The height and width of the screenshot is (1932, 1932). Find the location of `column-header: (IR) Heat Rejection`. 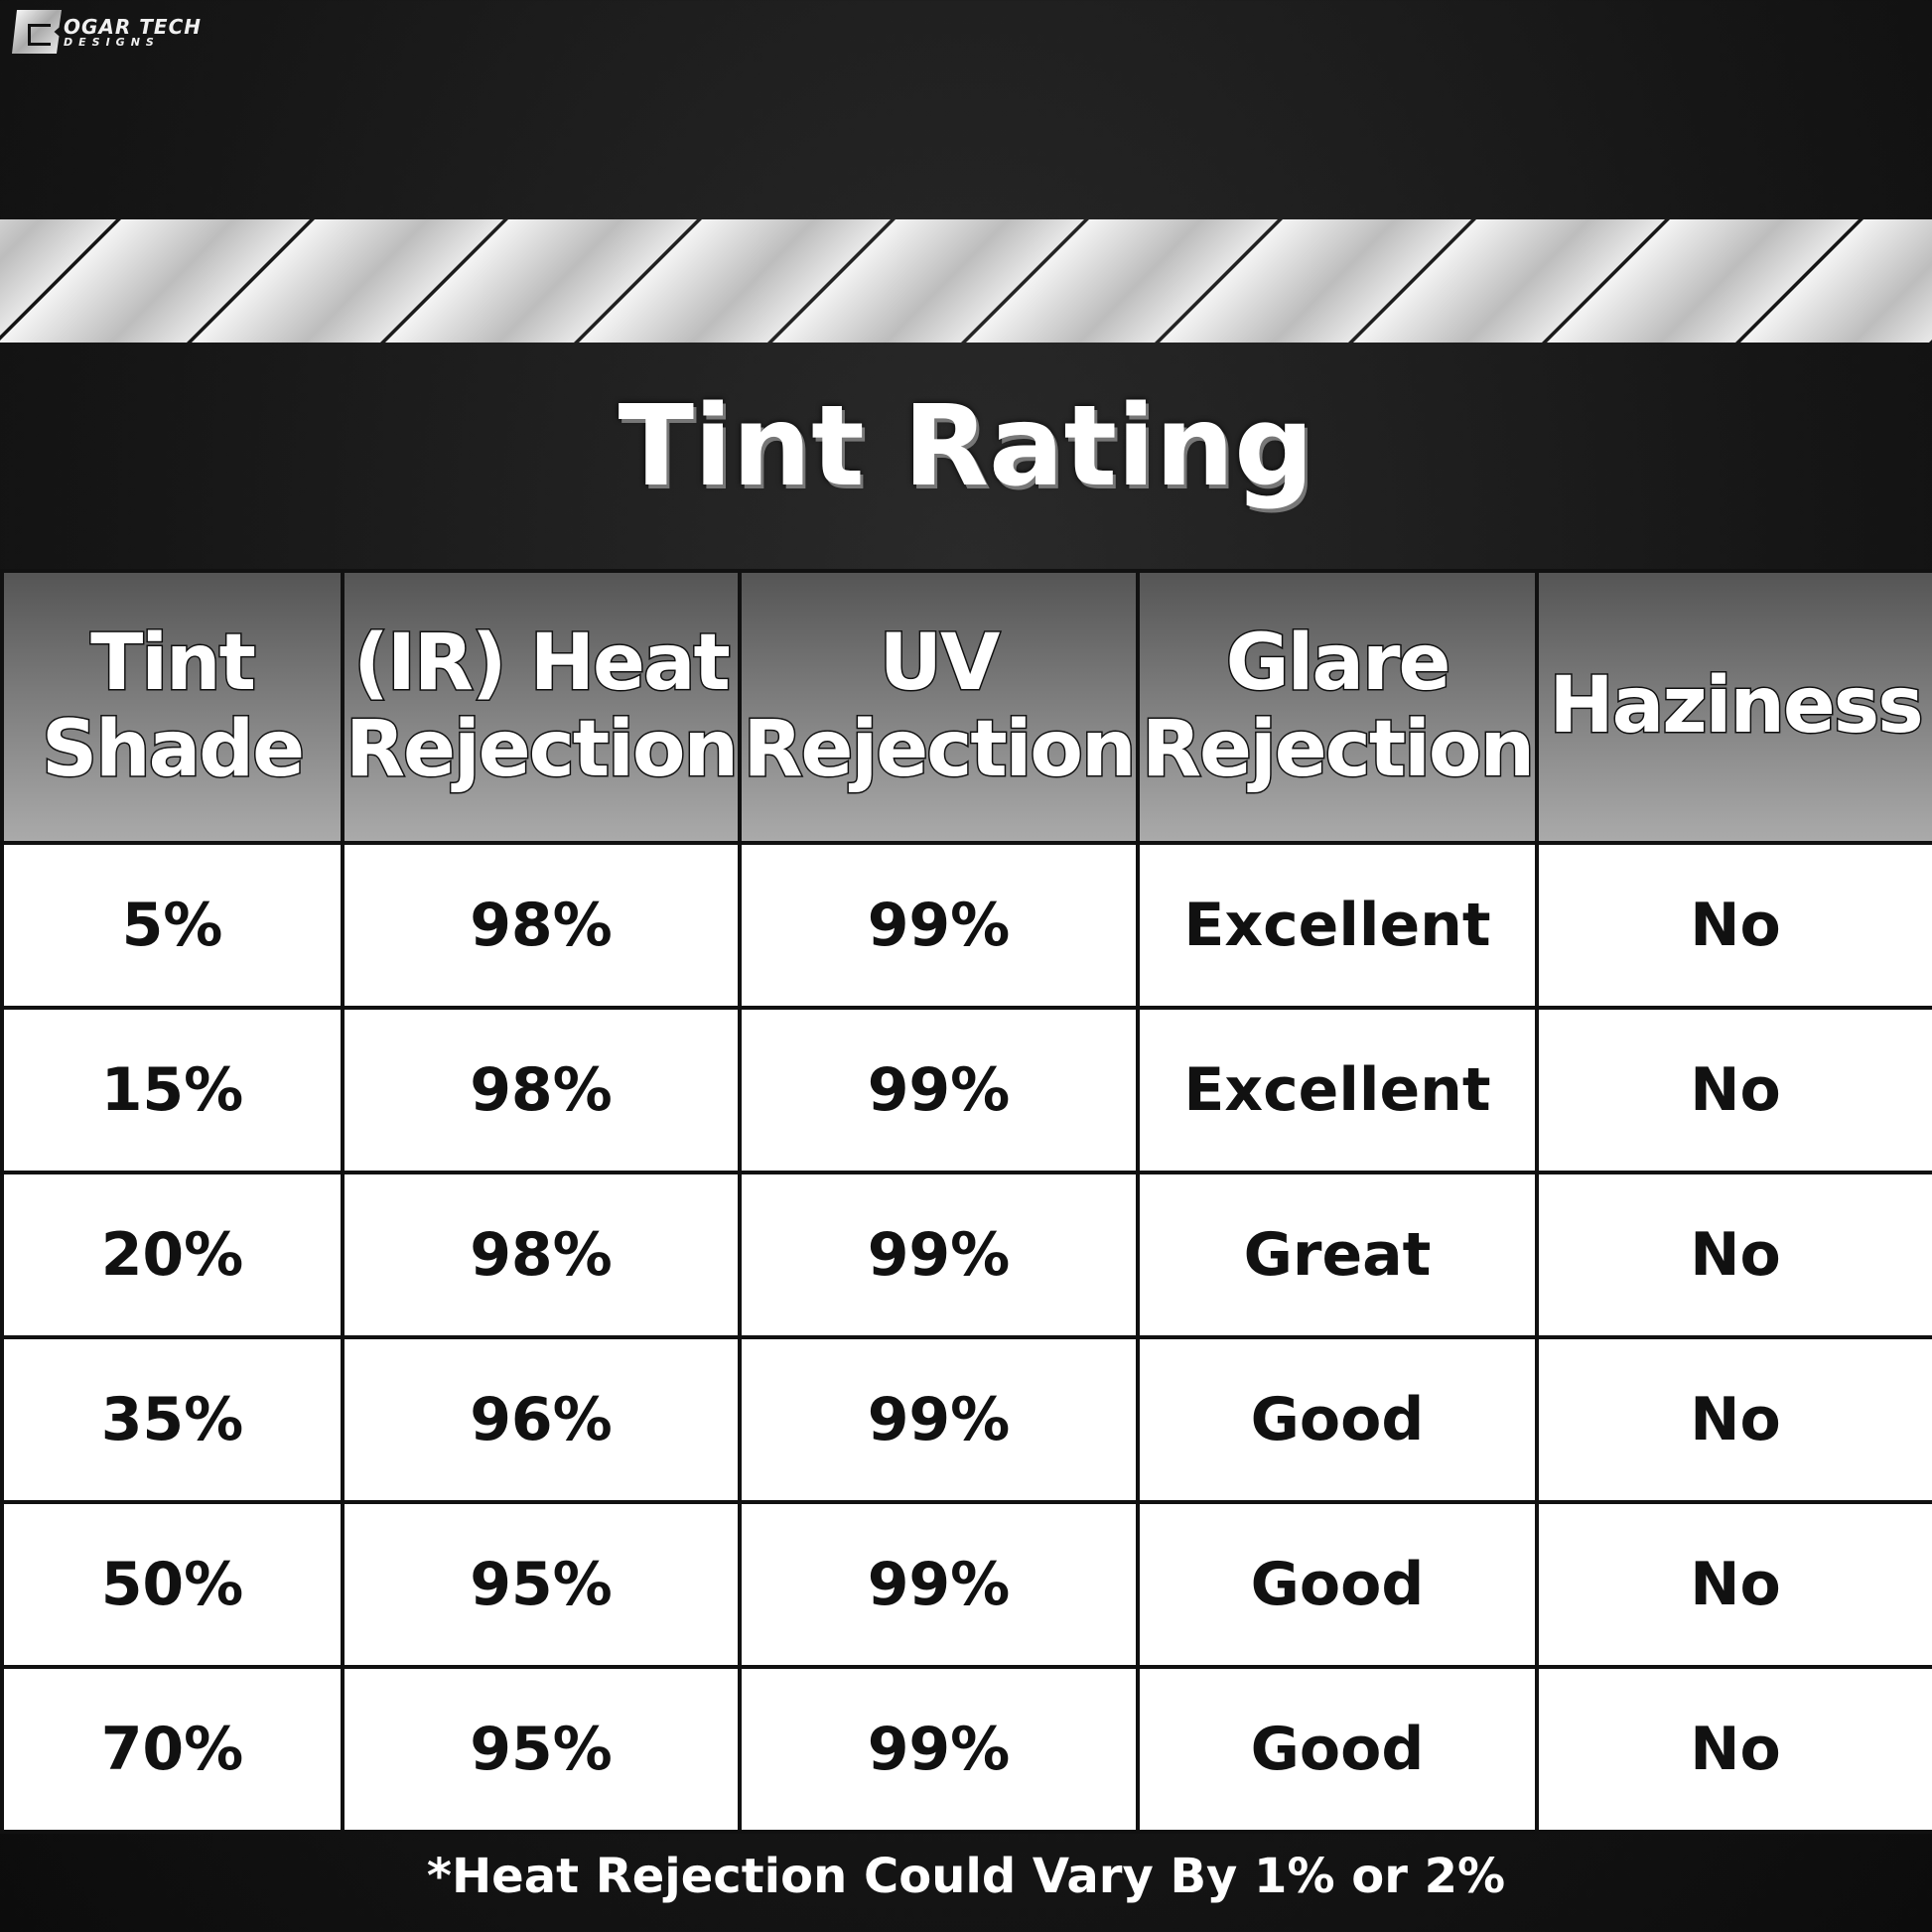

column-header: (IR) Heat Rejection is located at coordinates (541, 707).